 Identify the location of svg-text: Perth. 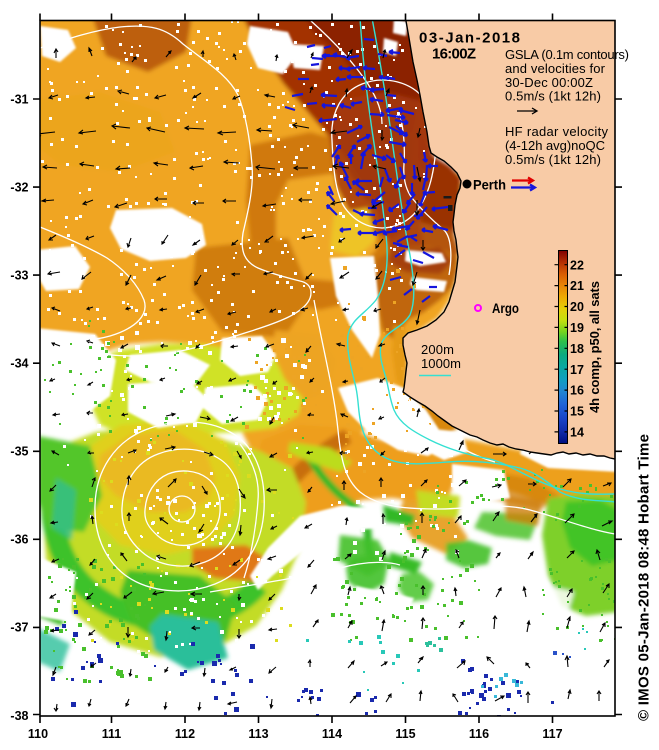
(489, 185).